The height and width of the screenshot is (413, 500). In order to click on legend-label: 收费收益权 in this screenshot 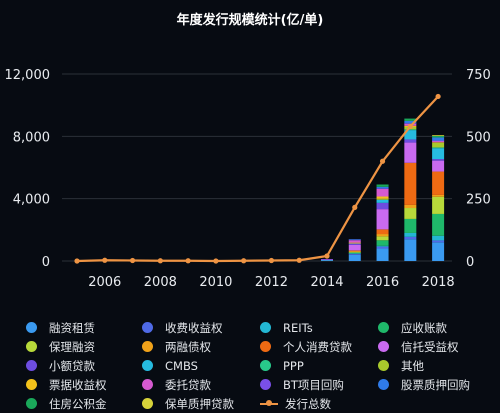, I will do `click(194, 327)`.